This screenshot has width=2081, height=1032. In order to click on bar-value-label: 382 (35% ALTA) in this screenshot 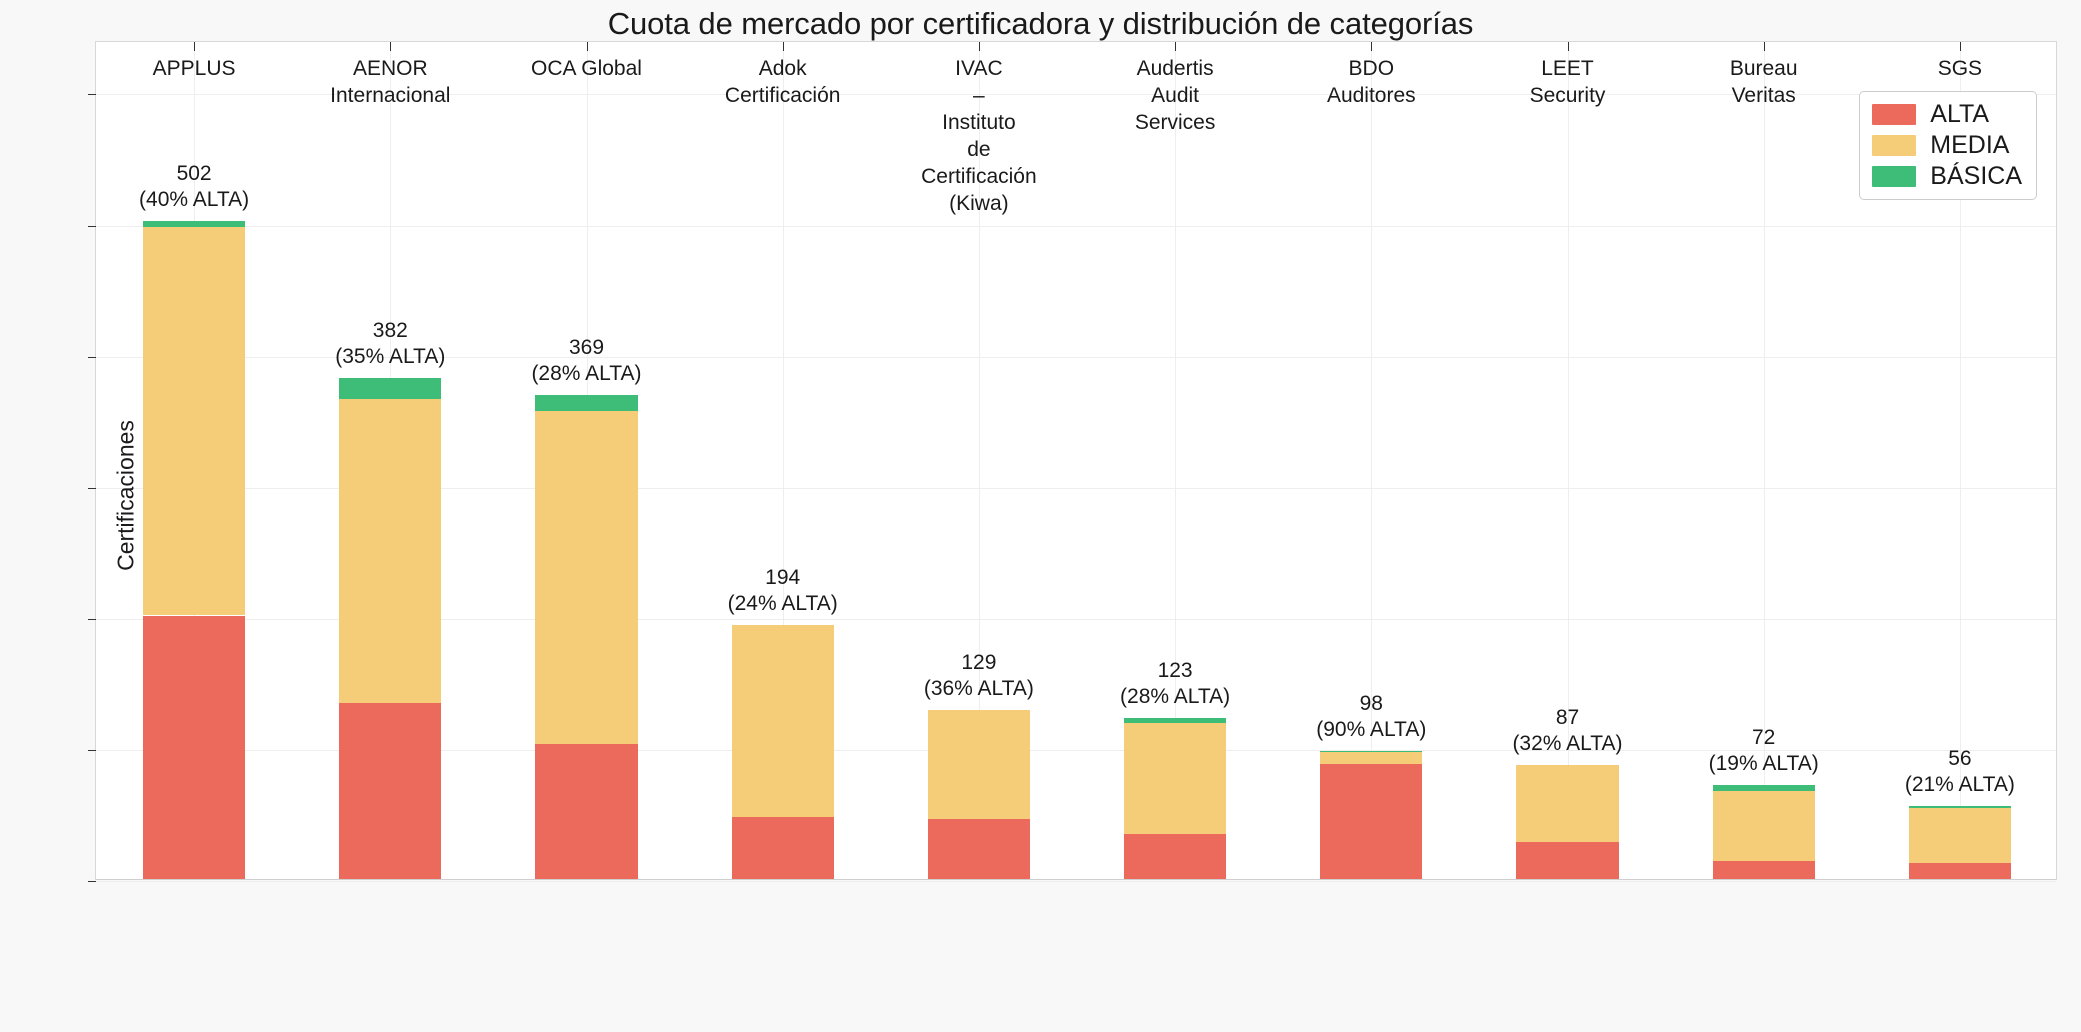, I will do `click(390, 344)`.